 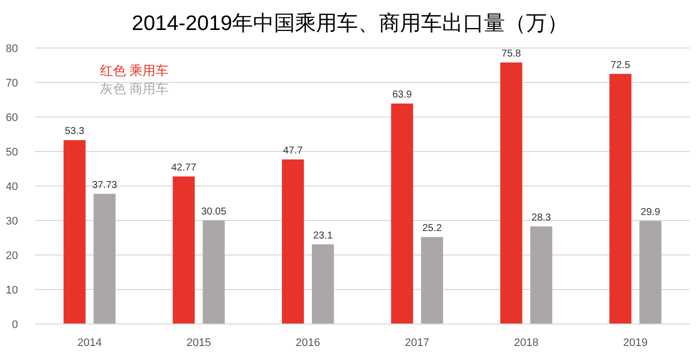 What do you see at coordinates (74, 132) in the screenshot?
I see `data-label: 53.3` at bounding box center [74, 132].